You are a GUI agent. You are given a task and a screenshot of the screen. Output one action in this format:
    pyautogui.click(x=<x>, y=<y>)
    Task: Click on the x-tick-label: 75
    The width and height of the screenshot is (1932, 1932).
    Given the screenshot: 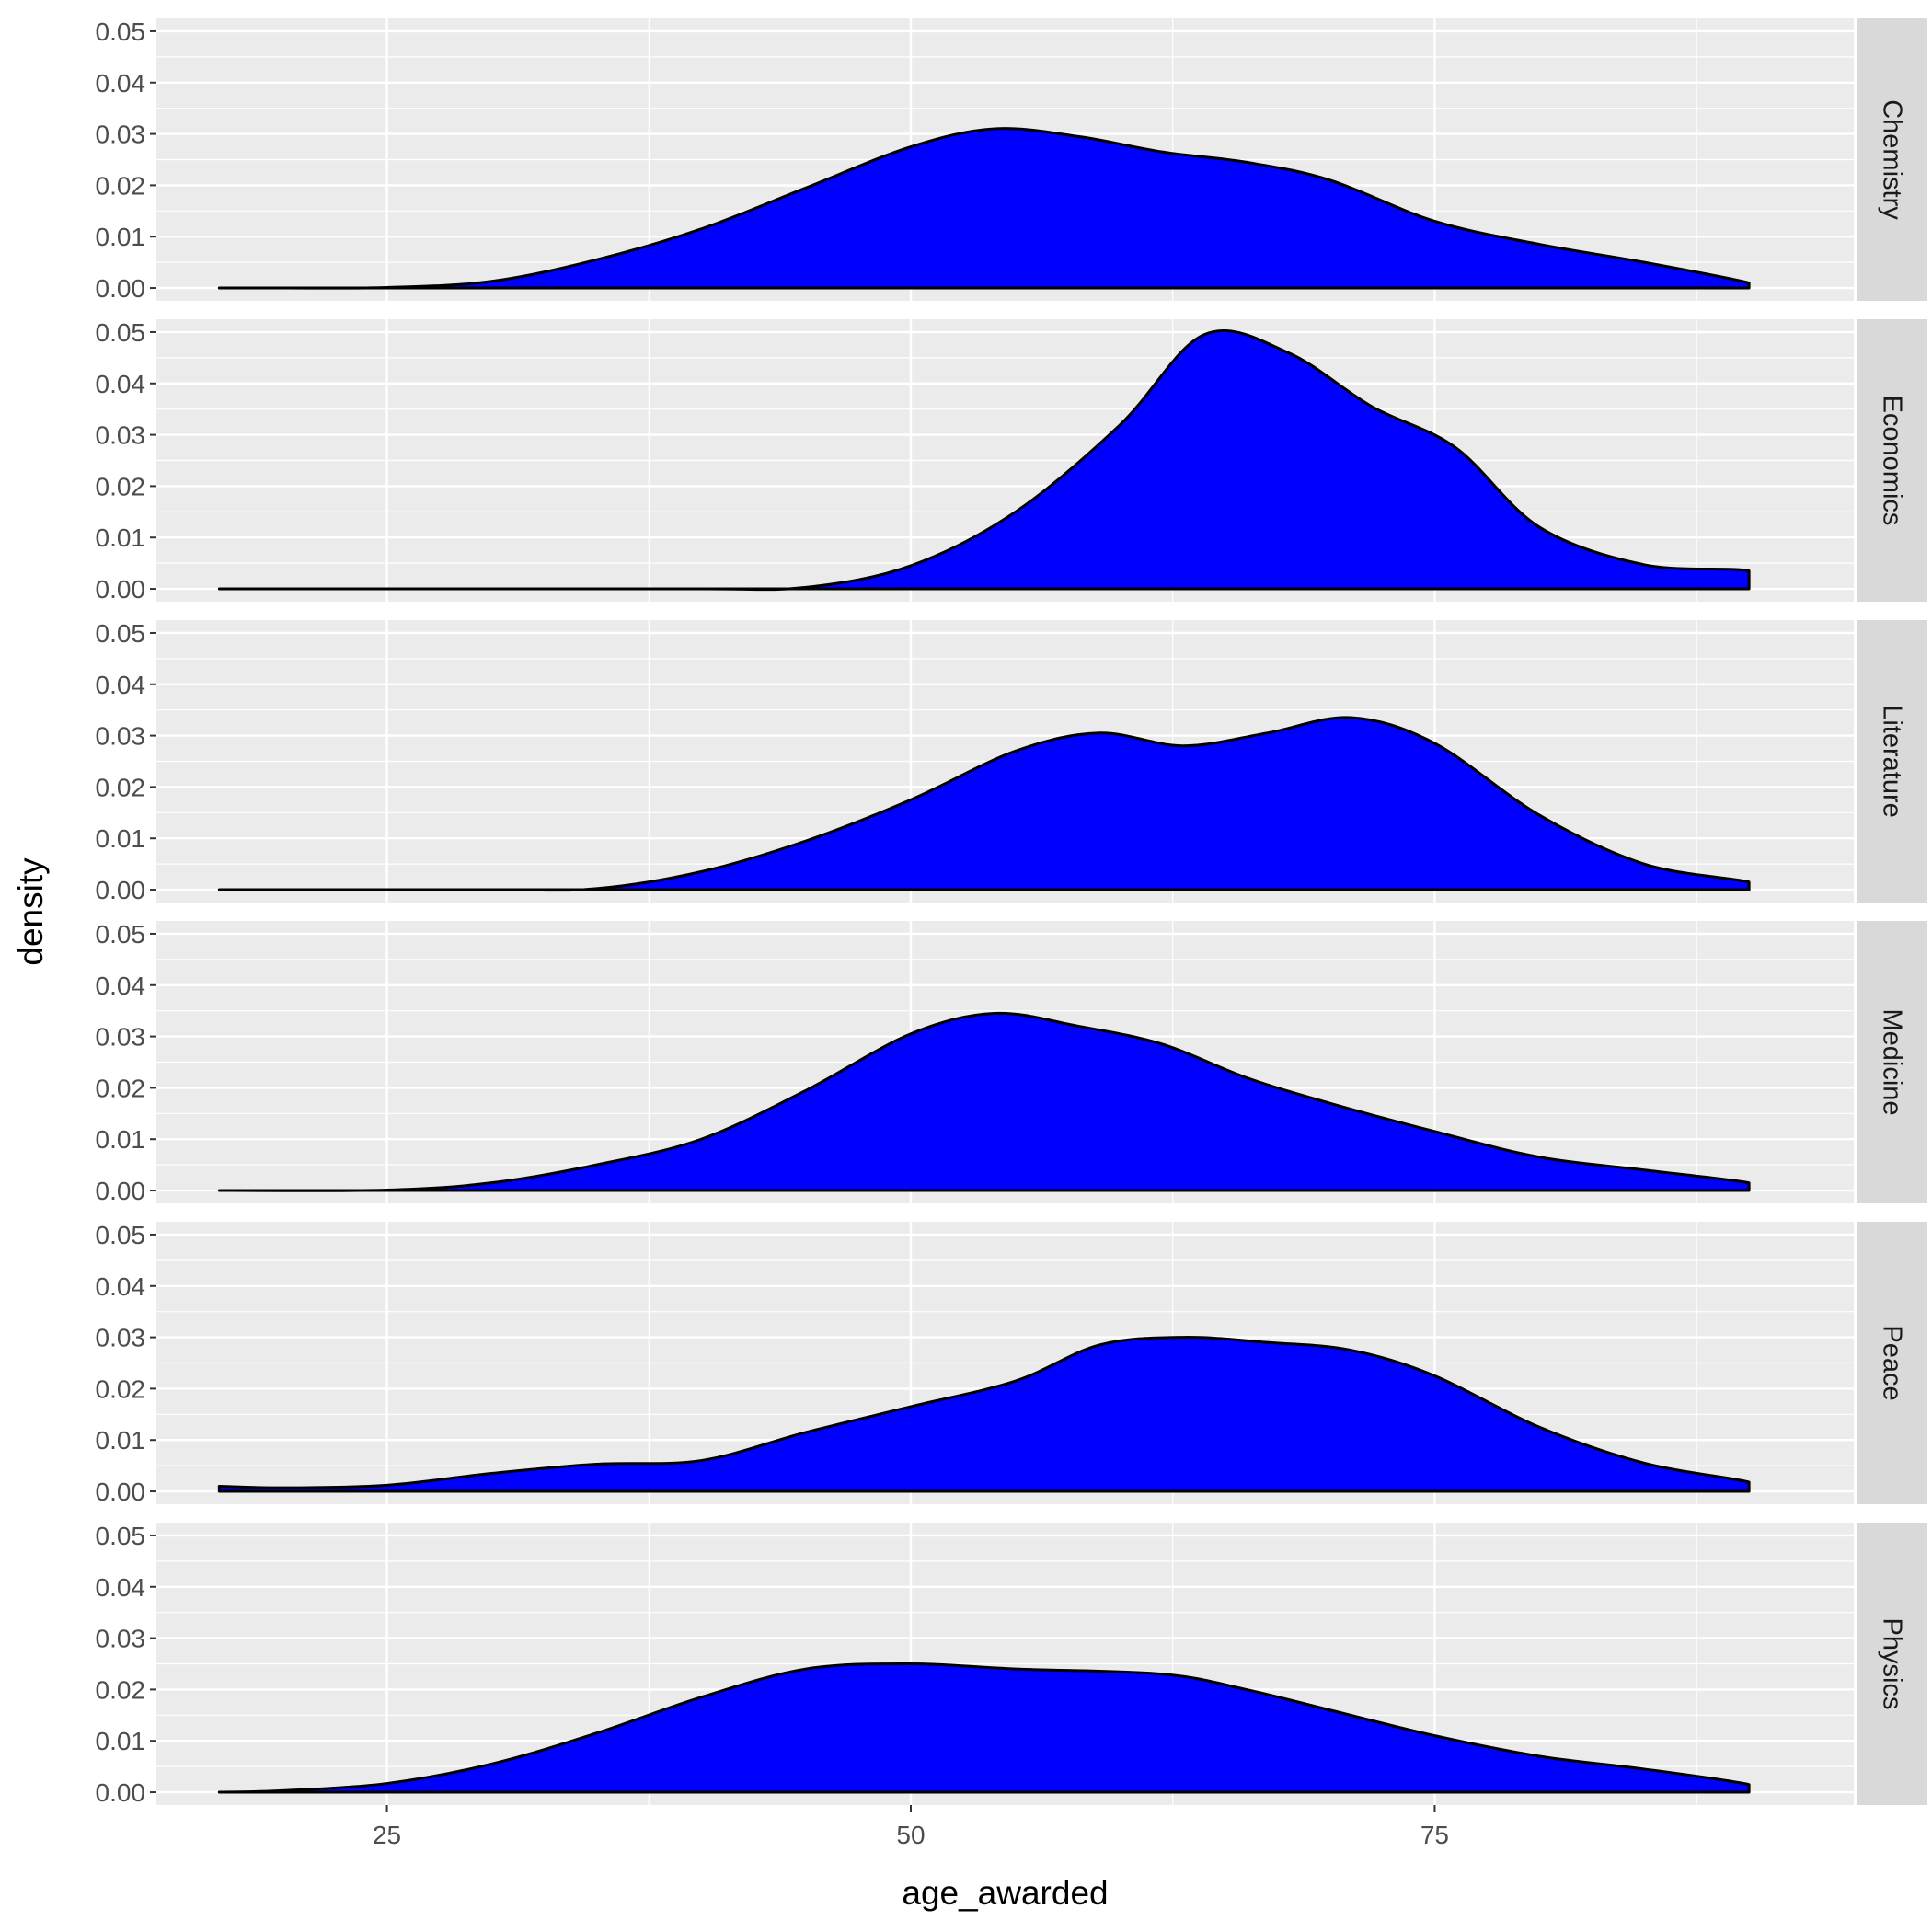 What is the action you would take?
    pyautogui.click(x=1434, y=1835)
    